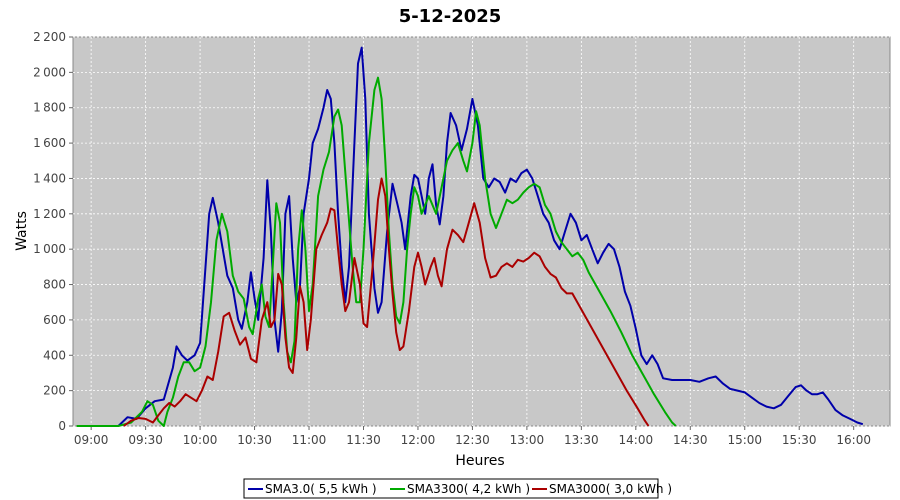  What do you see at coordinates (418, 440) in the screenshot?
I see `x-tick-label: 12:00` at bounding box center [418, 440].